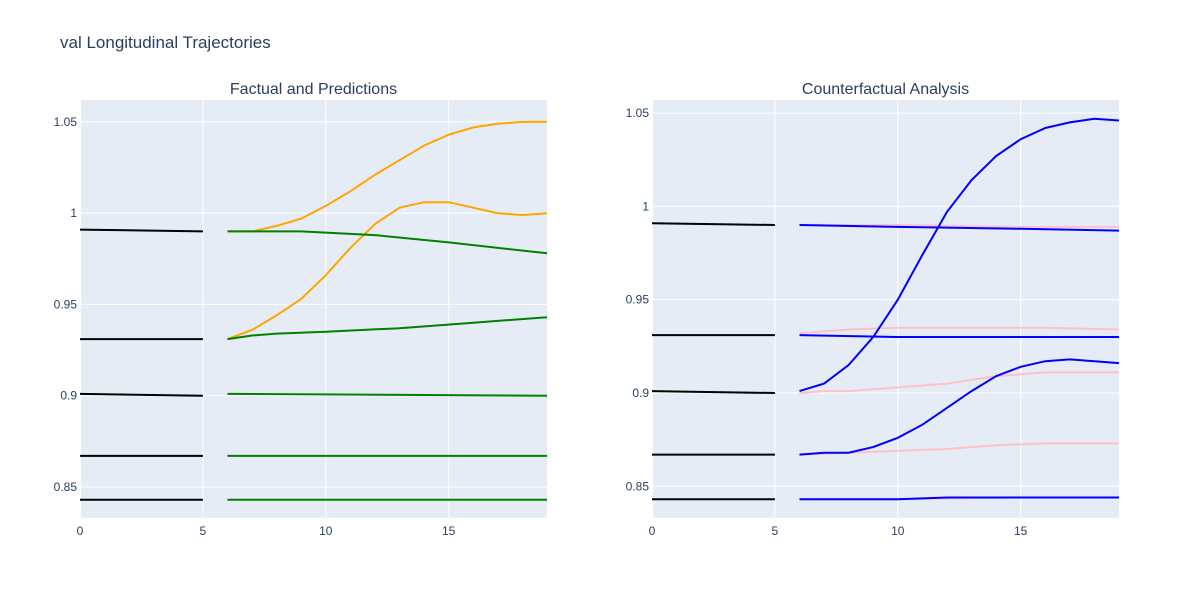  What do you see at coordinates (165, 42) in the screenshot?
I see `figure-title: val Longitudinal Trajectories` at bounding box center [165, 42].